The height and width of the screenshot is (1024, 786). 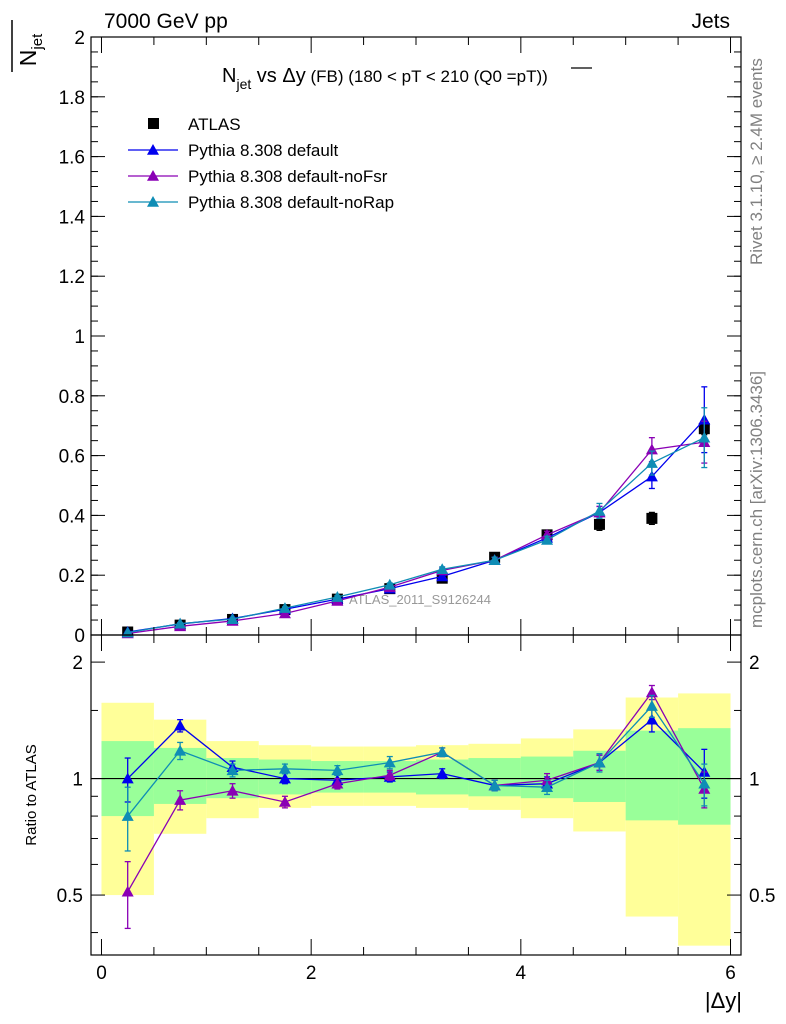 What do you see at coordinates (31, 794) in the screenshot?
I see `ratio-y-label: Ratio to ATLAS` at bounding box center [31, 794].